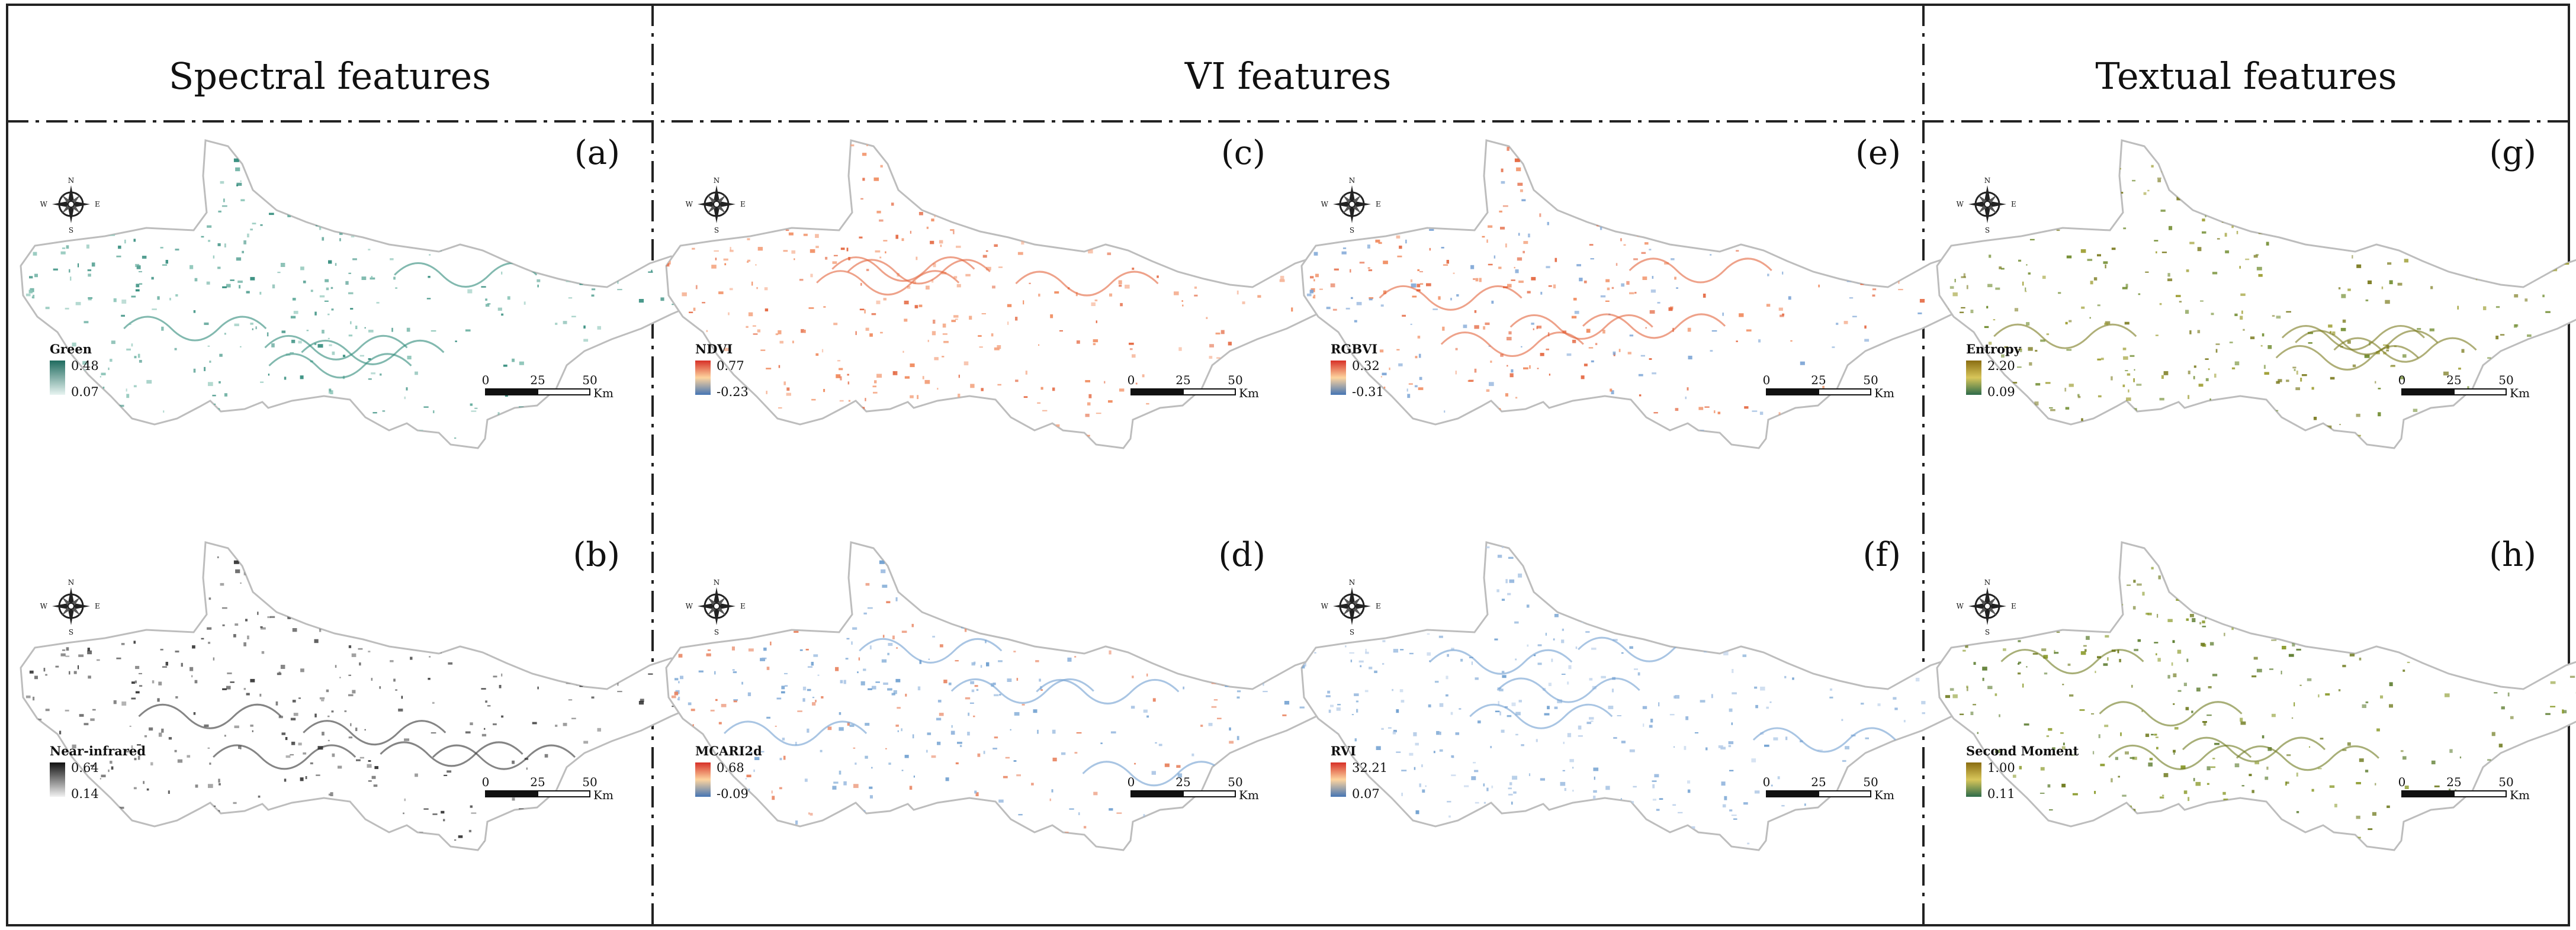 This screenshot has width=2576, height=930. I want to click on color-legend: Green 0.48 0.07, so click(74, 370).